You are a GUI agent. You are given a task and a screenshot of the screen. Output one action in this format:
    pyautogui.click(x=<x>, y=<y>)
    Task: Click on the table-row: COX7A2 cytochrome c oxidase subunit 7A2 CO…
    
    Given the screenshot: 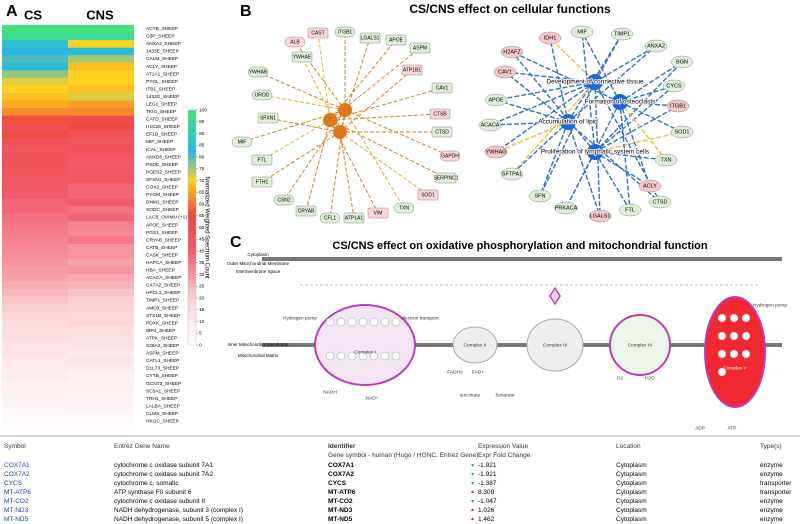 What is the action you would take?
    pyautogui.click(x=400, y=474)
    